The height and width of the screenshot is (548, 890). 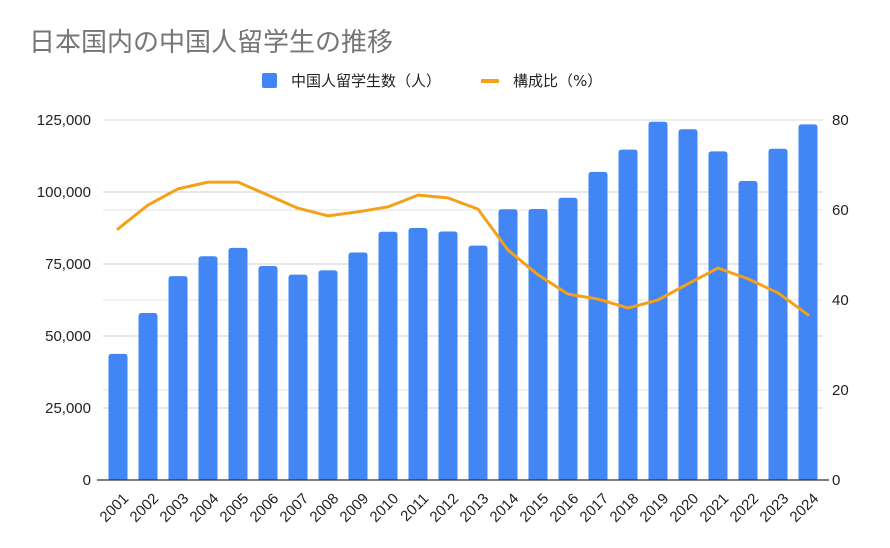 I want to click on right-axis-ticks: 0 20 40 60 80, so click(x=840, y=300).